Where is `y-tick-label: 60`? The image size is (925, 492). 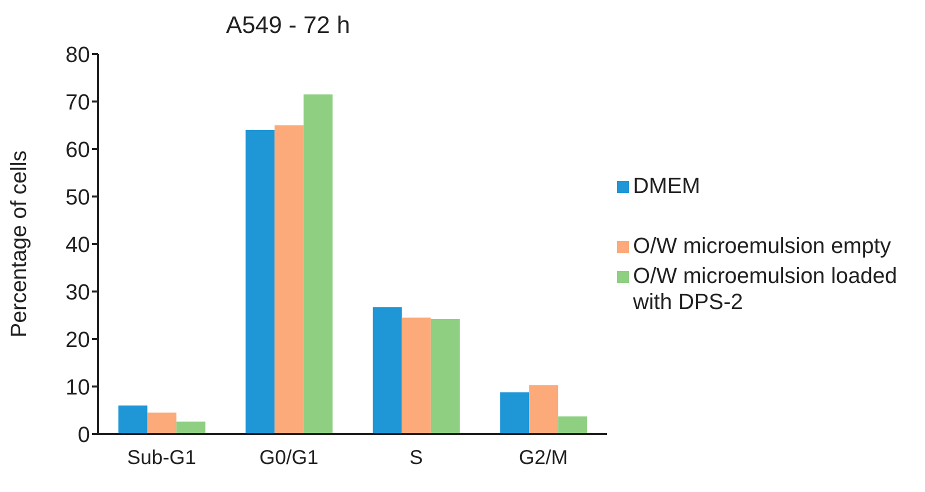 y-tick-label: 60 is located at coordinates (78, 149).